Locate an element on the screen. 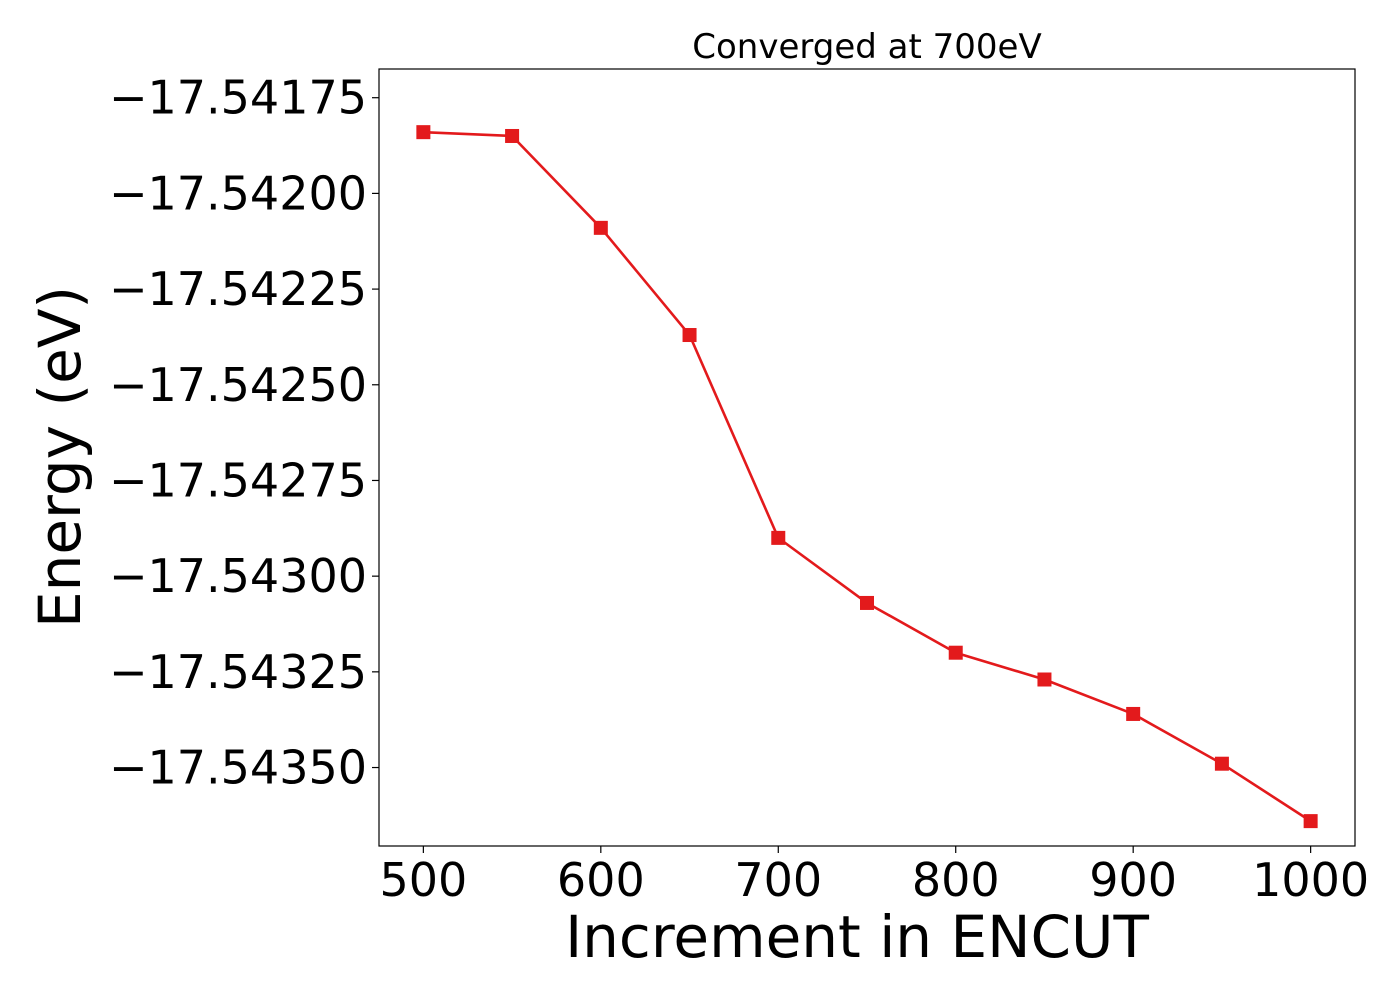 This screenshot has width=1400, height=1000. x-axis: 500 600 700 800 900 1000 is located at coordinates (874, 876).